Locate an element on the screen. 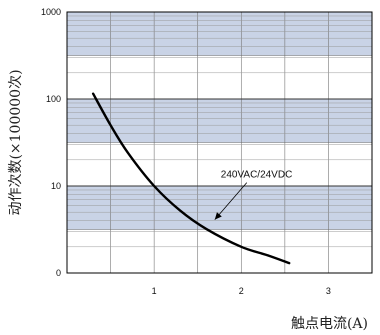 The width and height of the screenshot is (380, 335). x-axis-label: 触点电流(A) is located at coordinates (329, 324).